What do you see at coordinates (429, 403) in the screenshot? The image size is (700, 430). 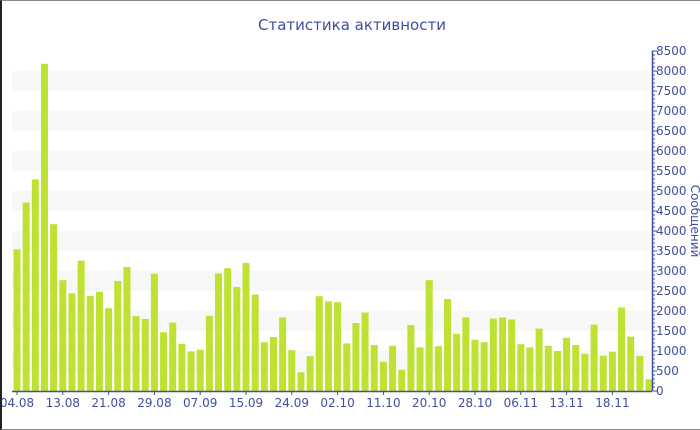 I see `x-tick-label: 20.10` at bounding box center [429, 403].